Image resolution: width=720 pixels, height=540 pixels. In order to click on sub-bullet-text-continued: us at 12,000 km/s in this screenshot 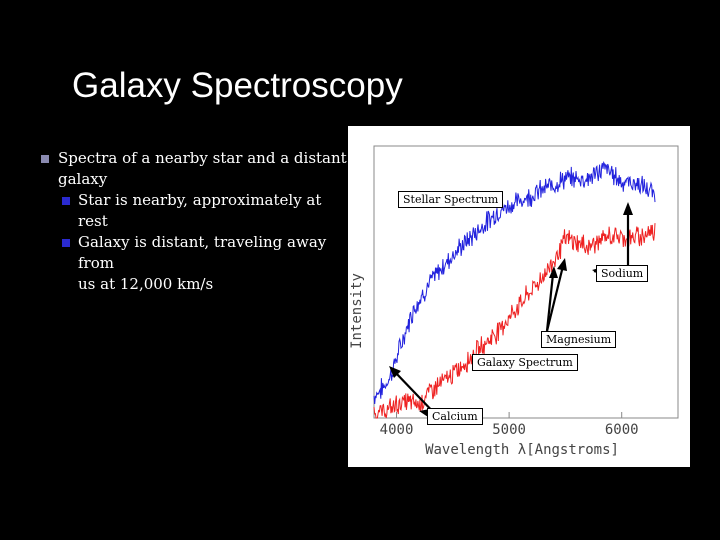, I will do `click(146, 284)`.